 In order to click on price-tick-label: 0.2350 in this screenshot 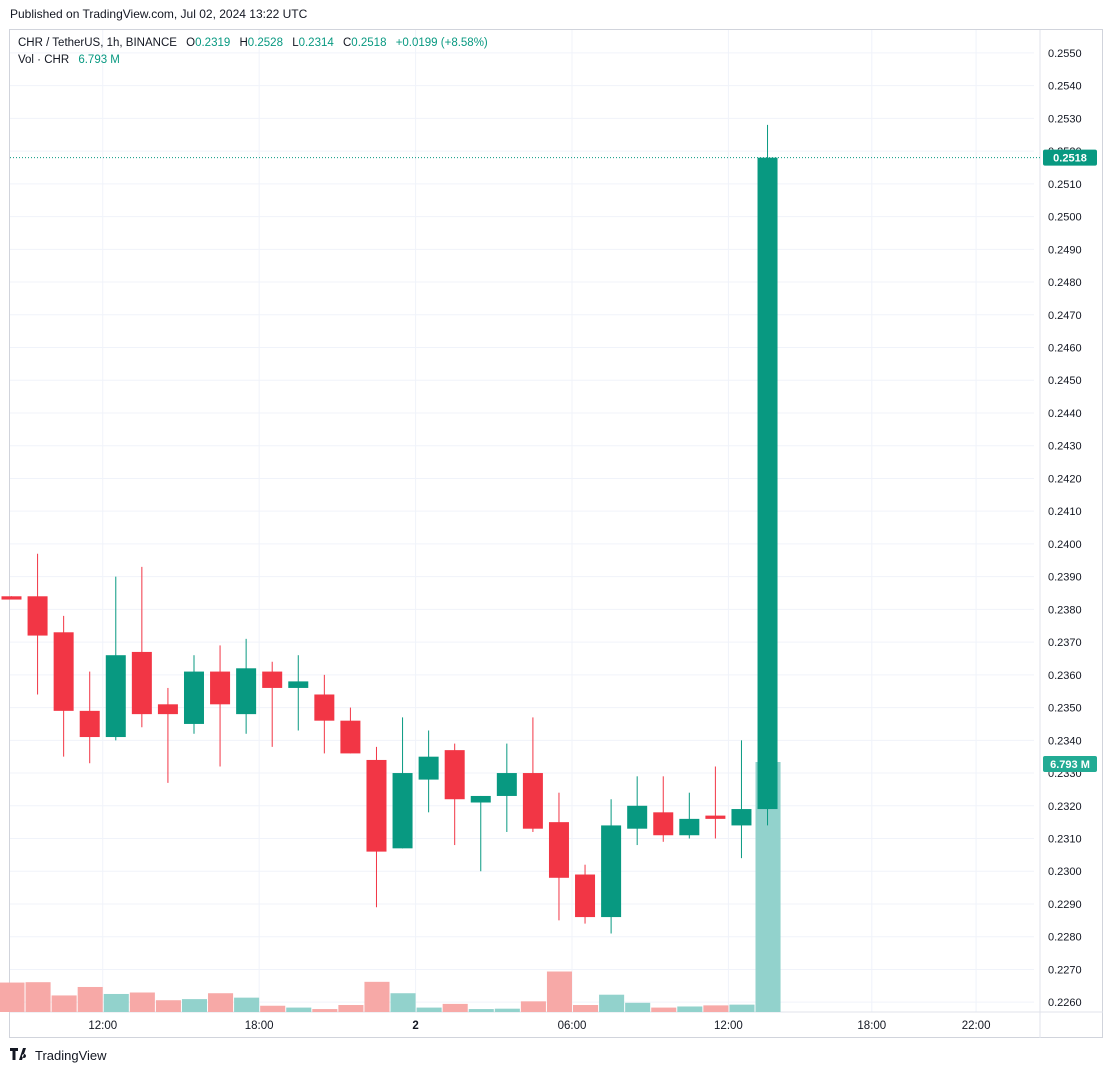, I will do `click(1065, 709)`.